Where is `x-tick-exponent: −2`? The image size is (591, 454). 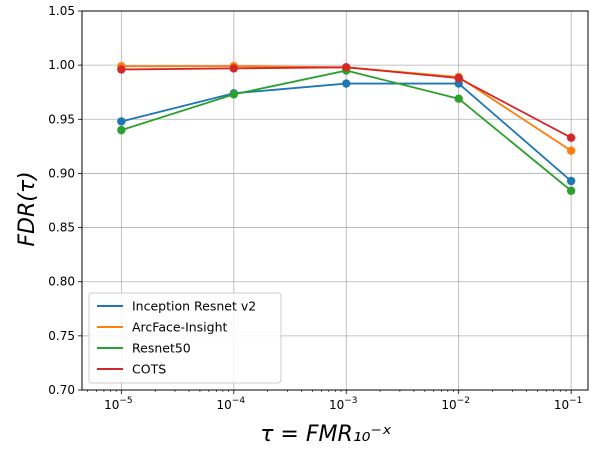 x-tick-exponent: −2 is located at coordinates (463, 401).